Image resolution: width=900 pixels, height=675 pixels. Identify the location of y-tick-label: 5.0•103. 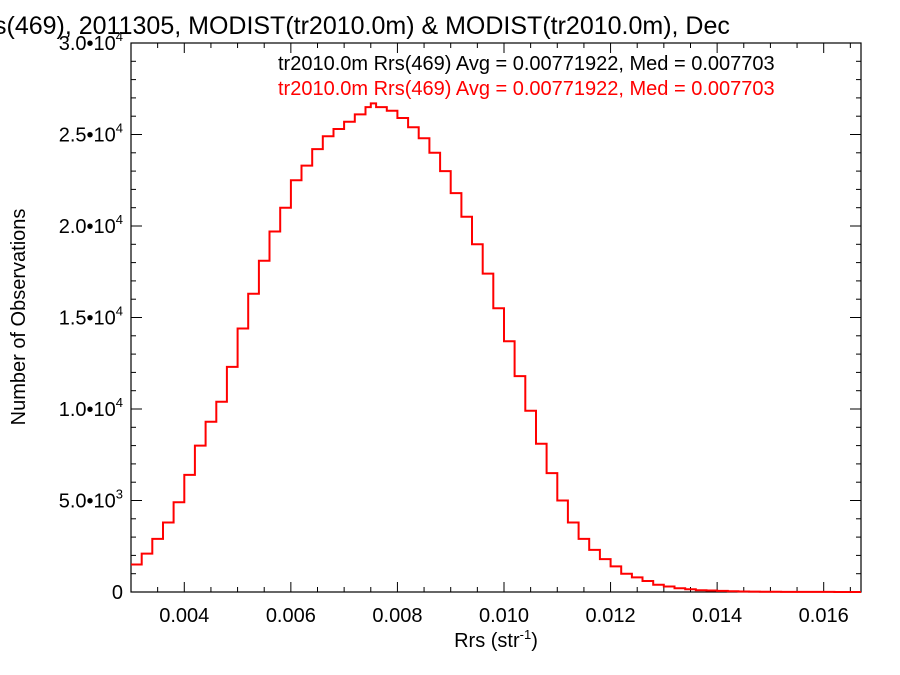
(91, 500).